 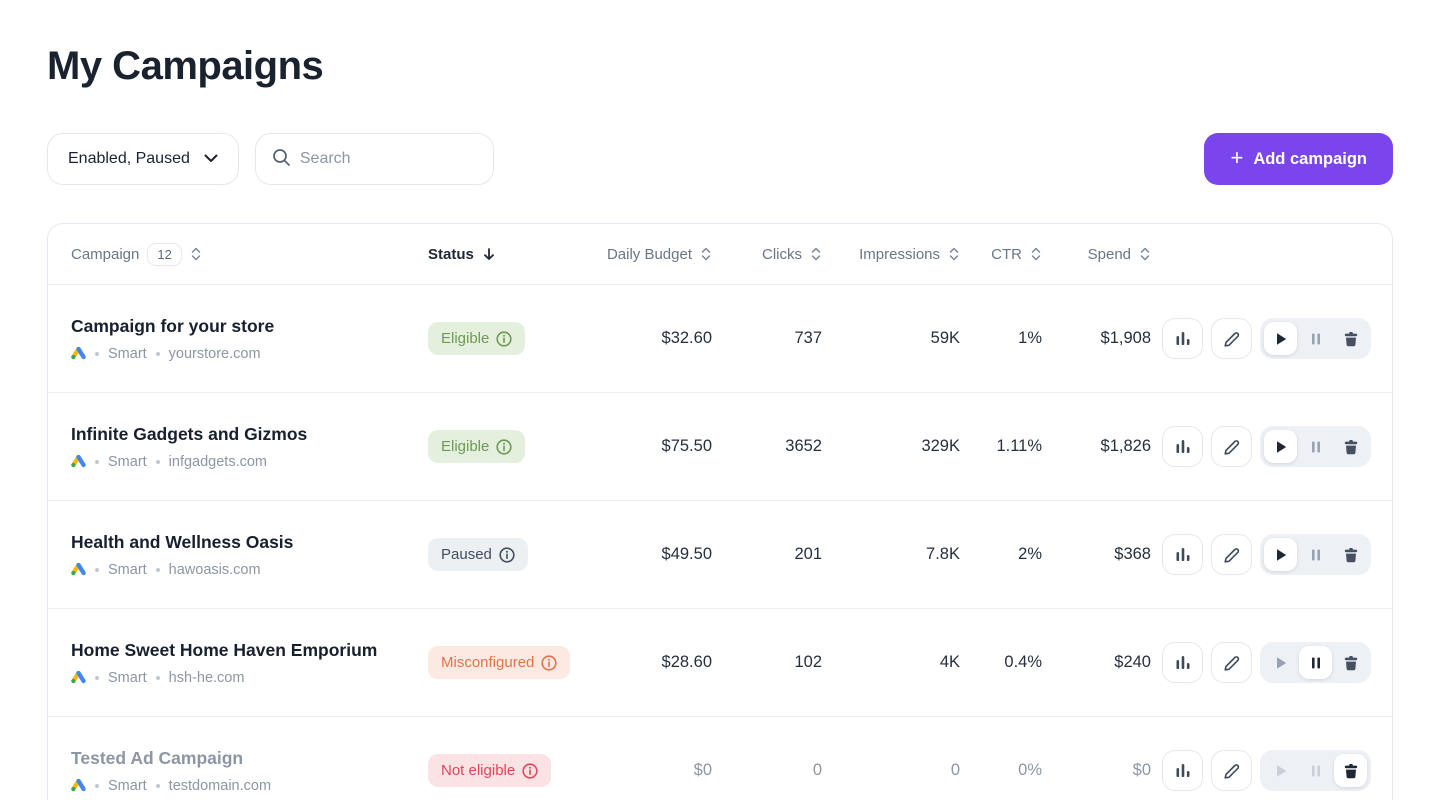 I want to click on campaign-subtitle: Smart hsh-he.com, so click(x=157, y=678).